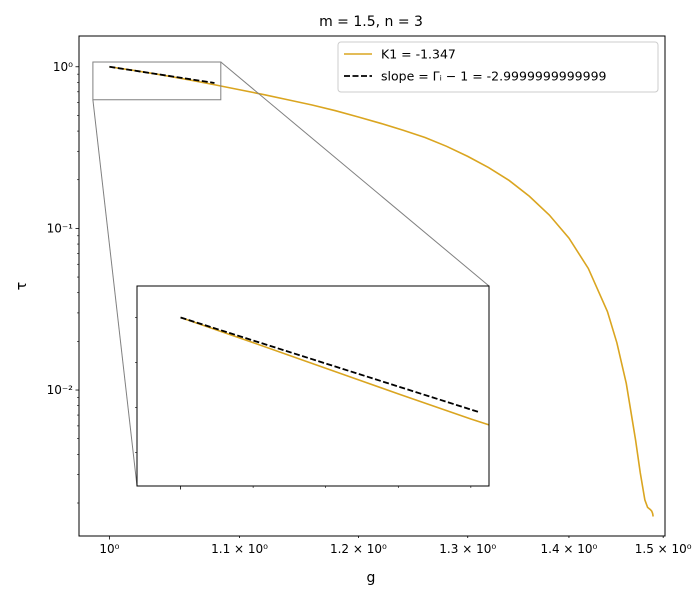  Describe the element at coordinates (371, 578) in the screenshot. I see `x-axis-label: g` at that location.